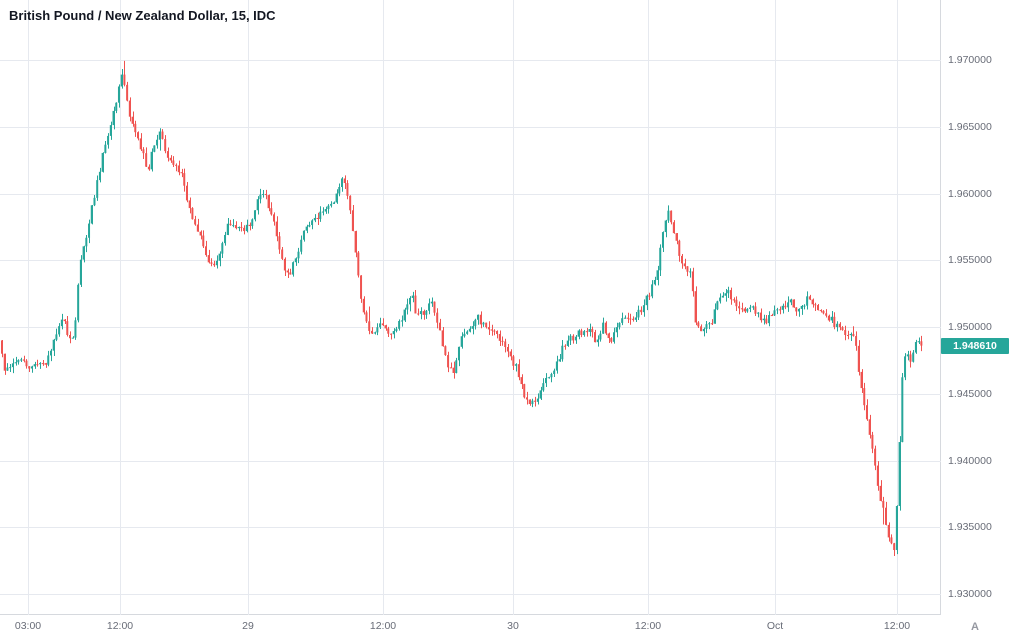  What do you see at coordinates (975, 345) in the screenshot?
I see `last-price-badge: 1.948610` at bounding box center [975, 345].